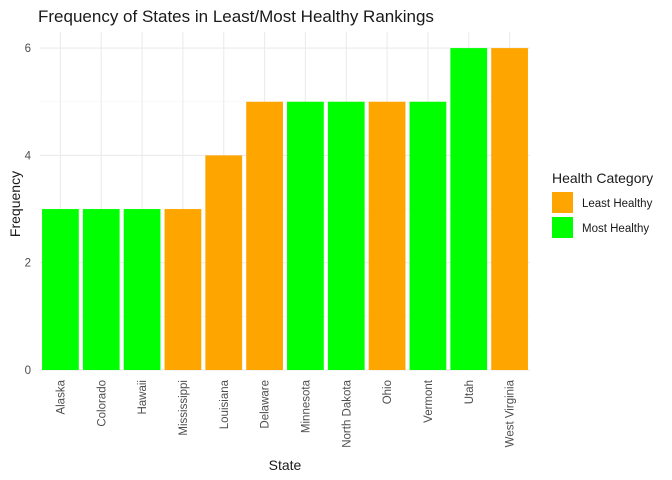 The image size is (672, 480). Describe the element at coordinates (224, 262) in the screenshot. I see `bar-louisiana` at that location.